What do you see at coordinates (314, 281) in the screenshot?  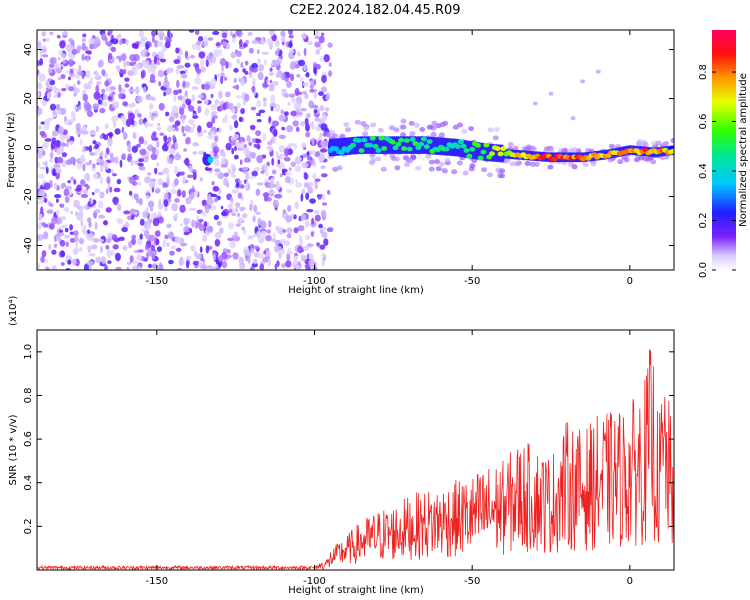 I see `x-tick-label: -100` at bounding box center [314, 281].